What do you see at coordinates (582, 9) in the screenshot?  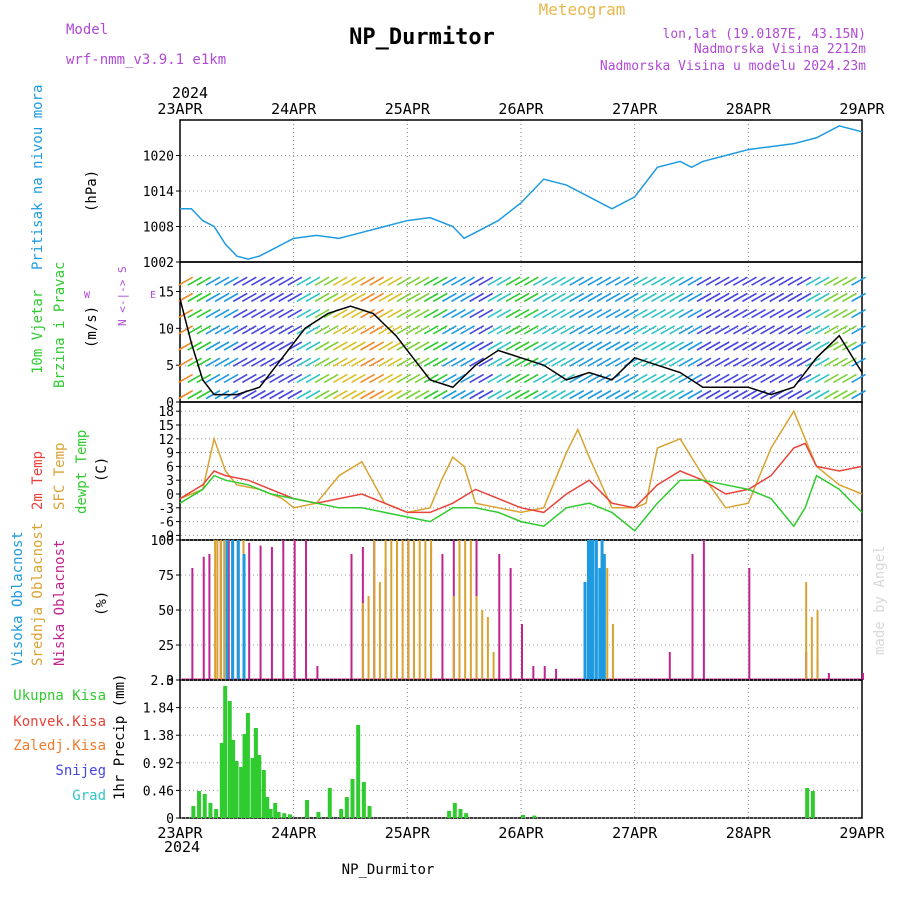 I see `meteogram-label: Meteogram` at bounding box center [582, 9].